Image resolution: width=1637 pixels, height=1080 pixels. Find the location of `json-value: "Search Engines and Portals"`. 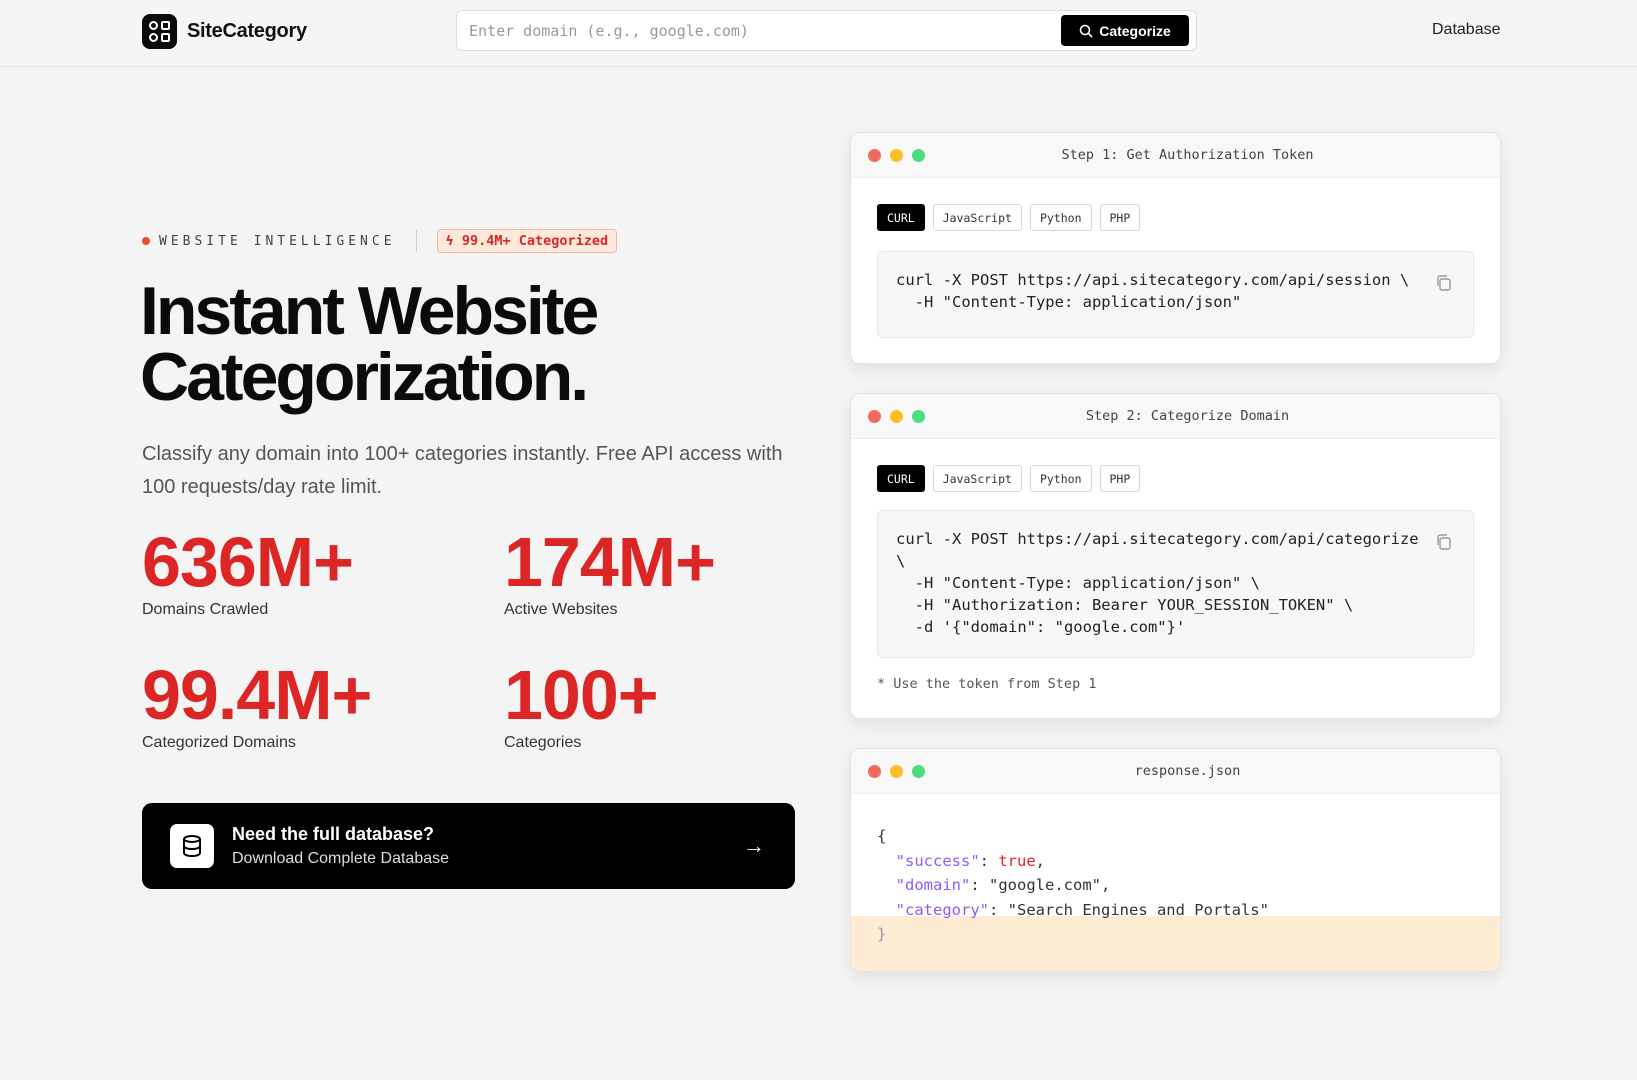

json-value: "Search Engines and Portals" is located at coordinates (1138, 909).